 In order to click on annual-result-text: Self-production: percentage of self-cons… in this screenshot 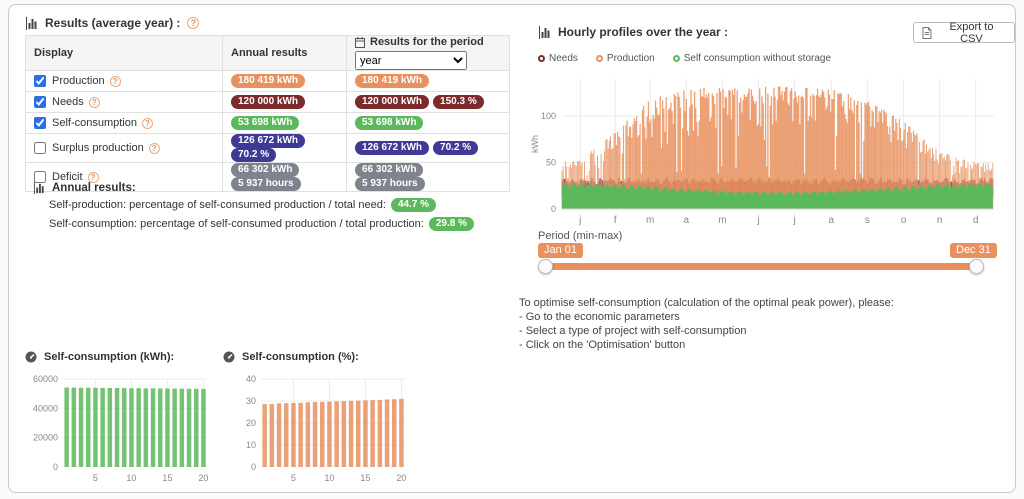, I will do `click(217, 205)`.